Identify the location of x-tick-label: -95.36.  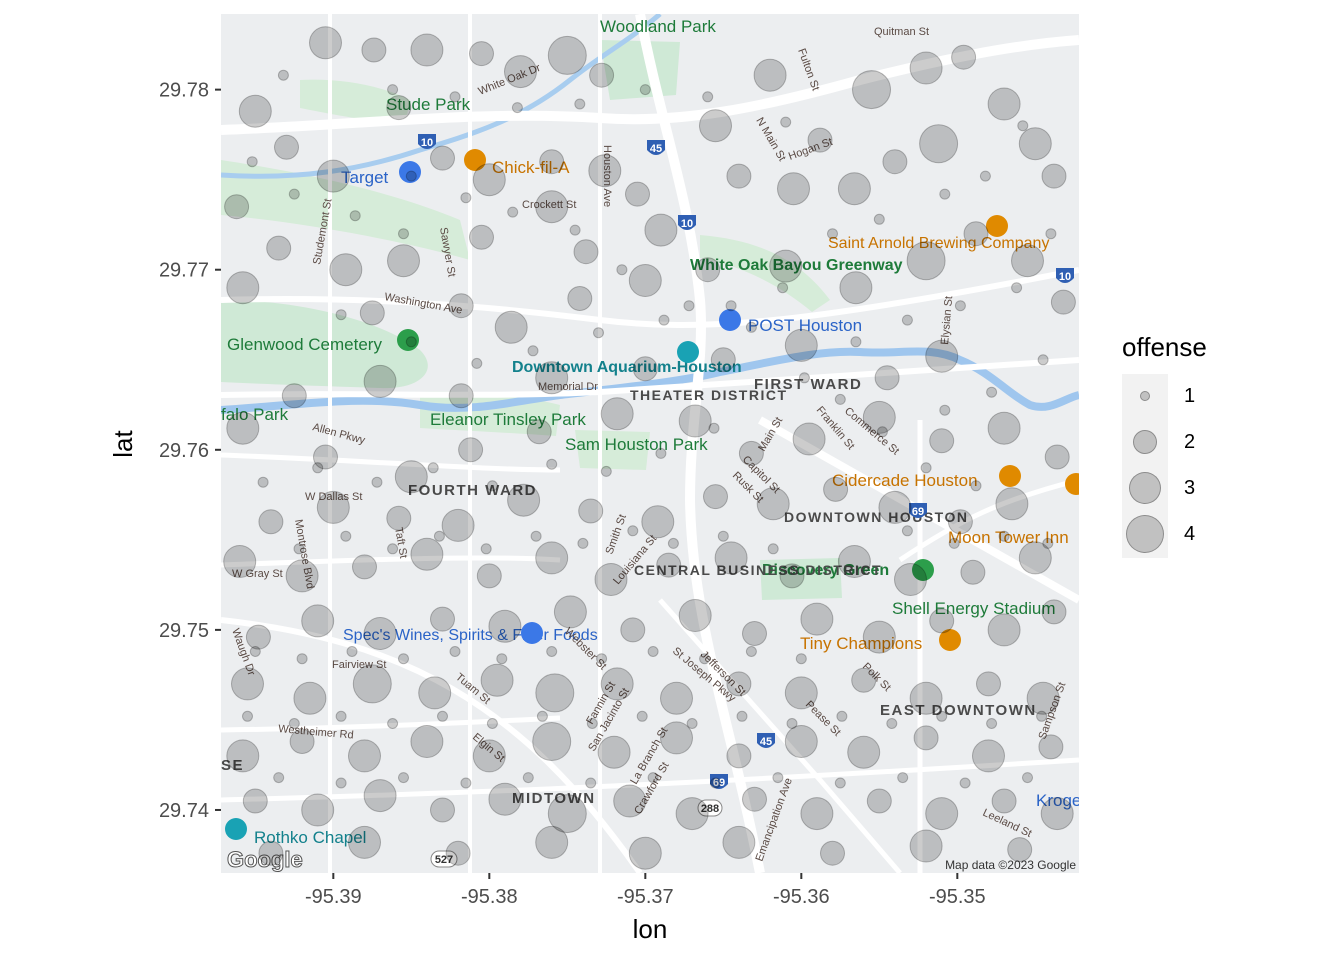
(801, 897).